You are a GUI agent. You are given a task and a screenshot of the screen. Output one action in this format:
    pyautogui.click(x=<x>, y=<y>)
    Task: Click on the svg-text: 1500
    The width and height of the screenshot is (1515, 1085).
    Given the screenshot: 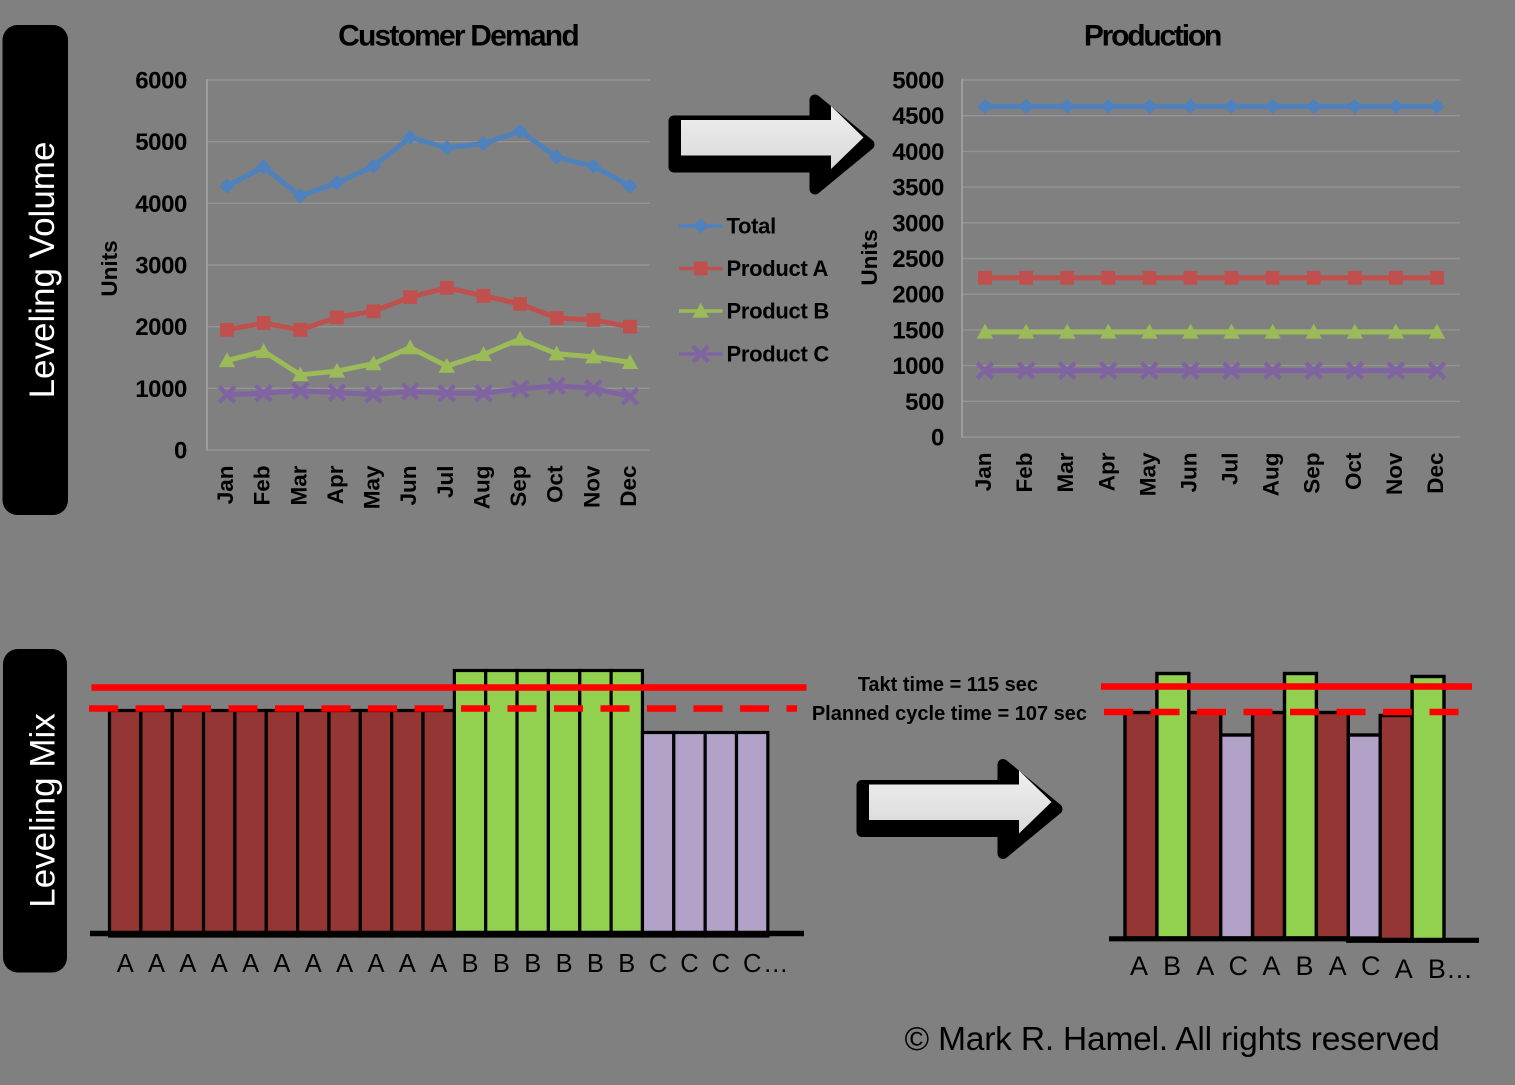 What is the action you would take?
    pyautogui.click(x=918, y=330)
    